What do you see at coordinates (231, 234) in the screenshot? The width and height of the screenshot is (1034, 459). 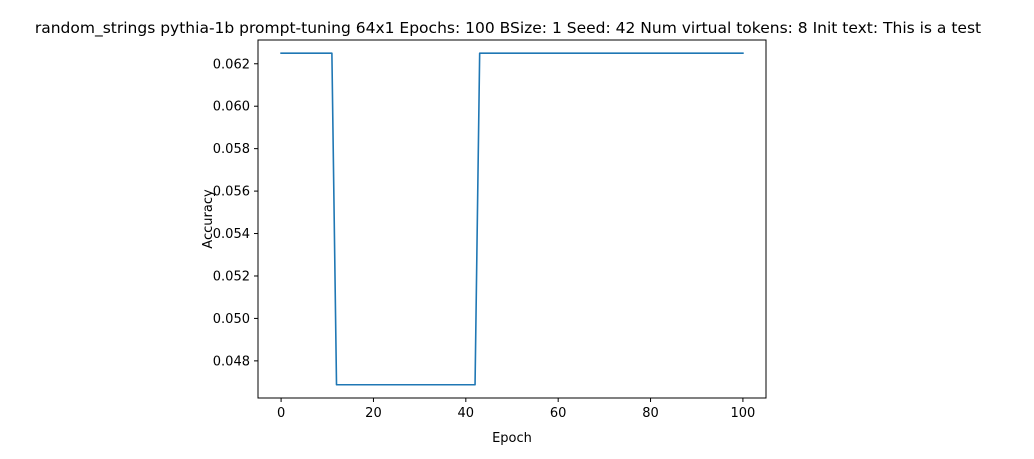 I see `y-tick-label: 0.054` at bounding box center [231, 234].